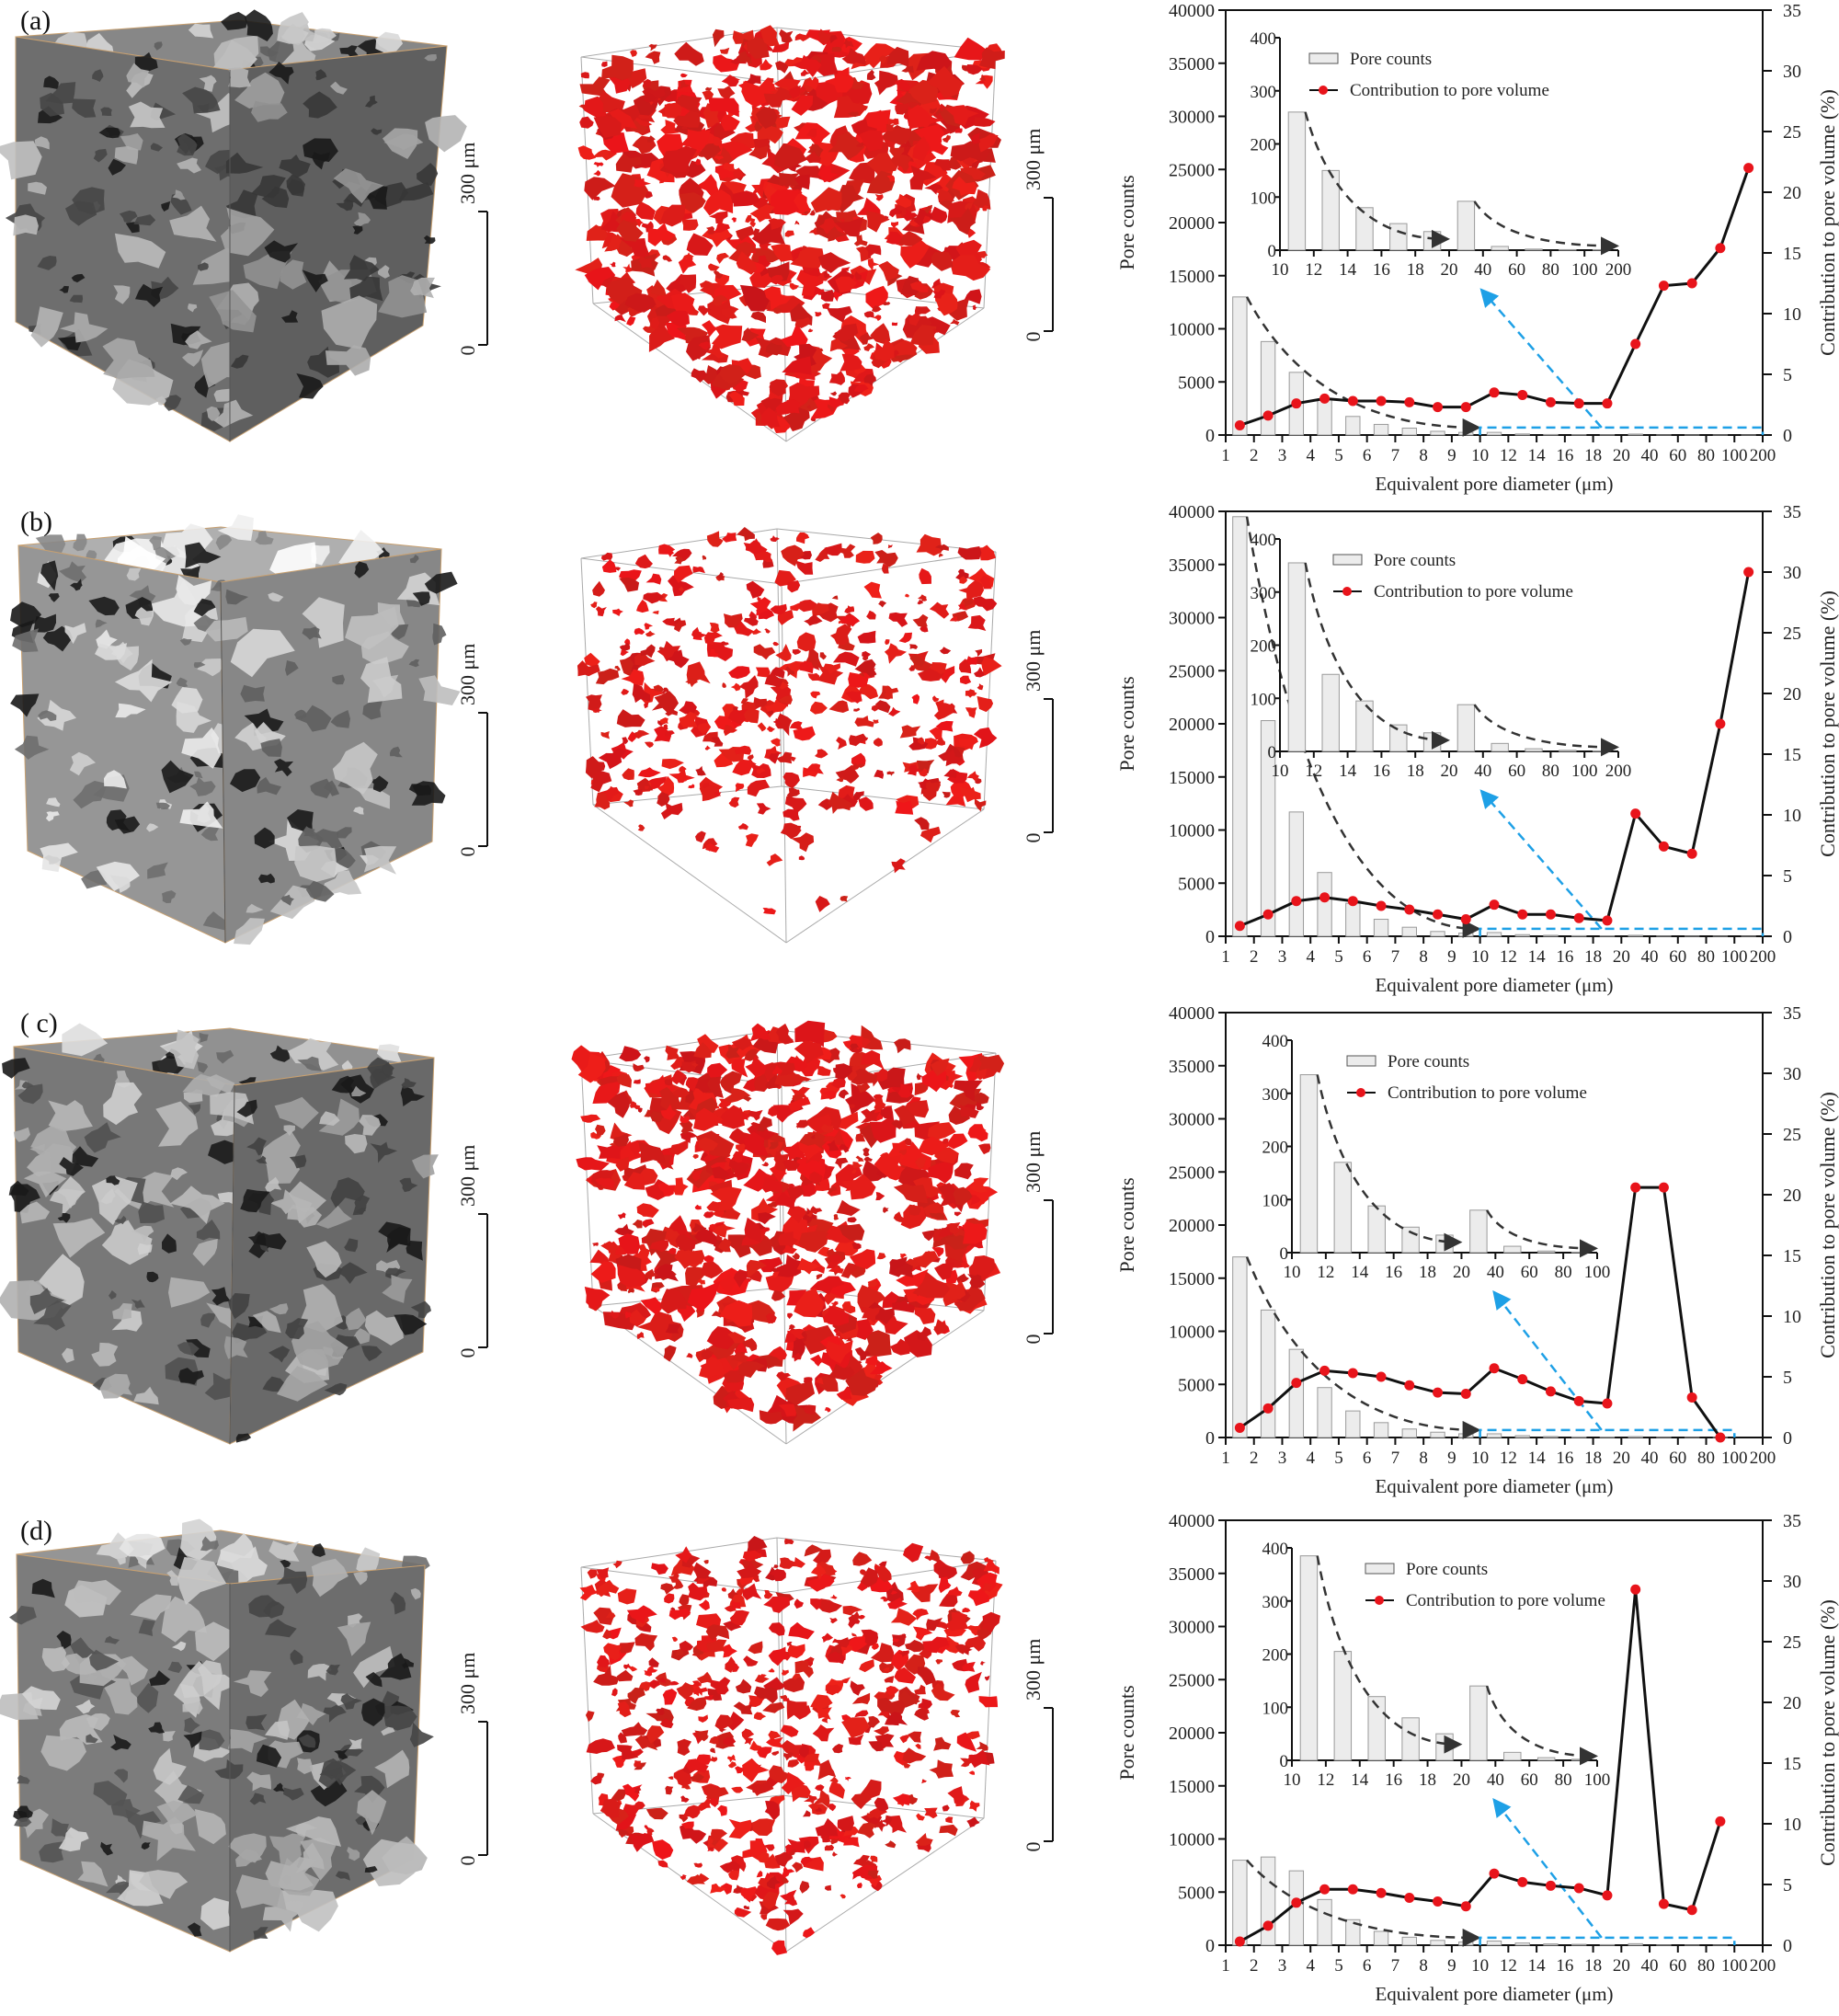  Describe the element at coordinates (1508, 1458) in the screenshot. I see `x-tick-label: 12` at that location.